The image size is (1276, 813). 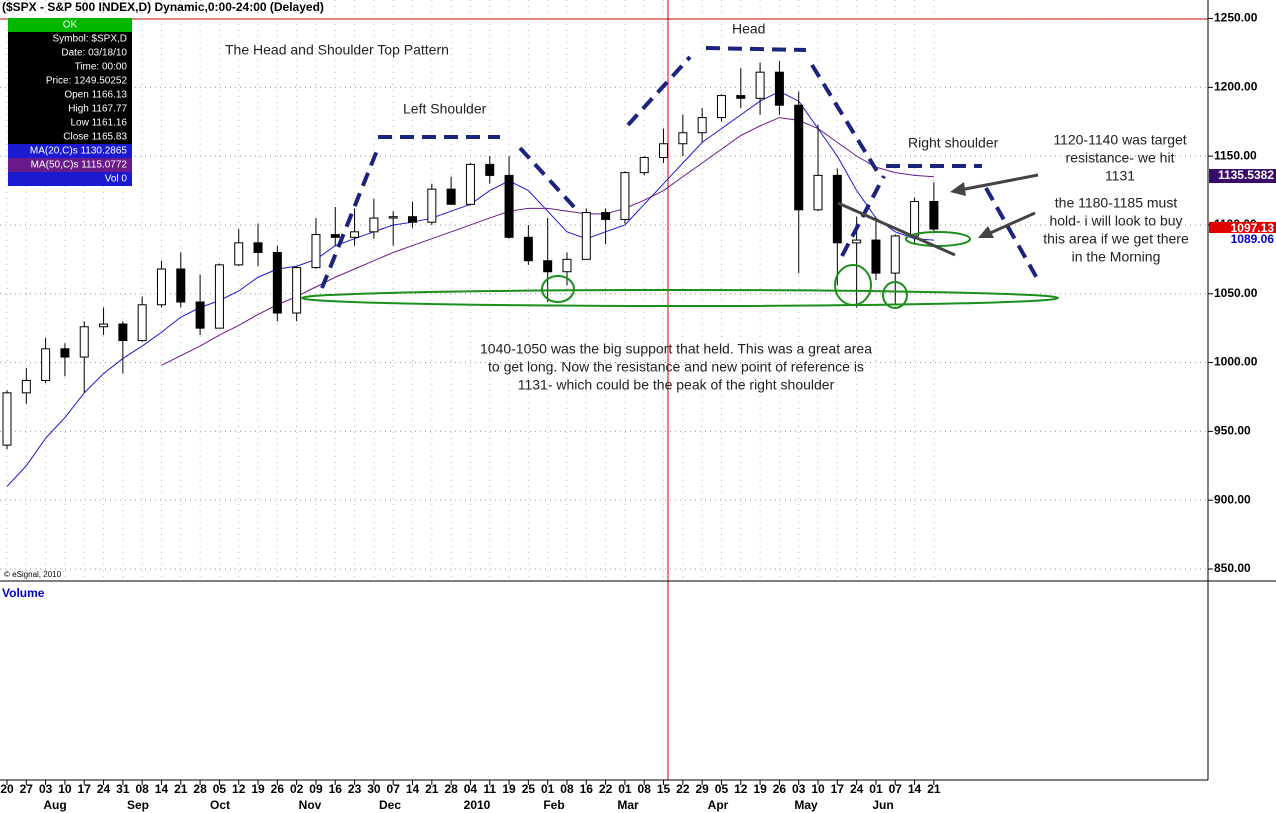 What do you see at coordinates (628, 805) in the screenshot?
I see `month-label: Mar` at bounding box center [628, 805].